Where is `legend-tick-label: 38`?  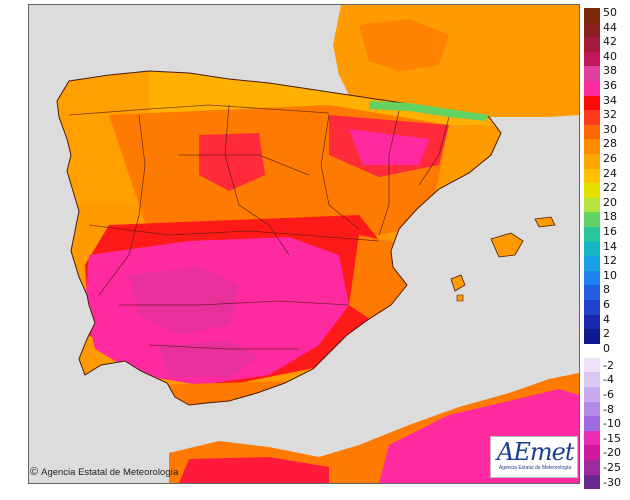
legend-tick-label: 38 is located at coordinates (610, 71).